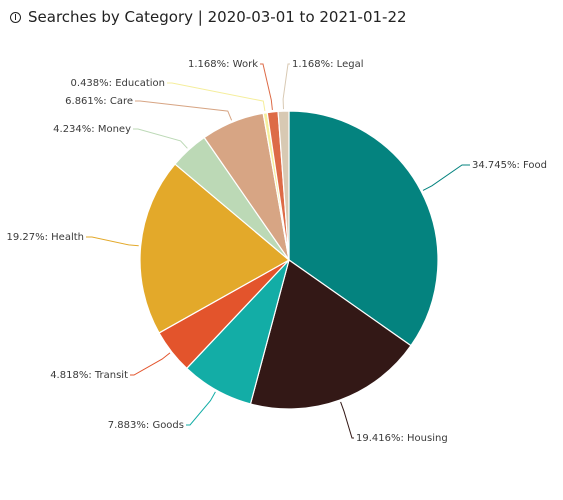 The height and width of the screenshot is (500, 563). I want to click on info-icon, so click(15, 17).